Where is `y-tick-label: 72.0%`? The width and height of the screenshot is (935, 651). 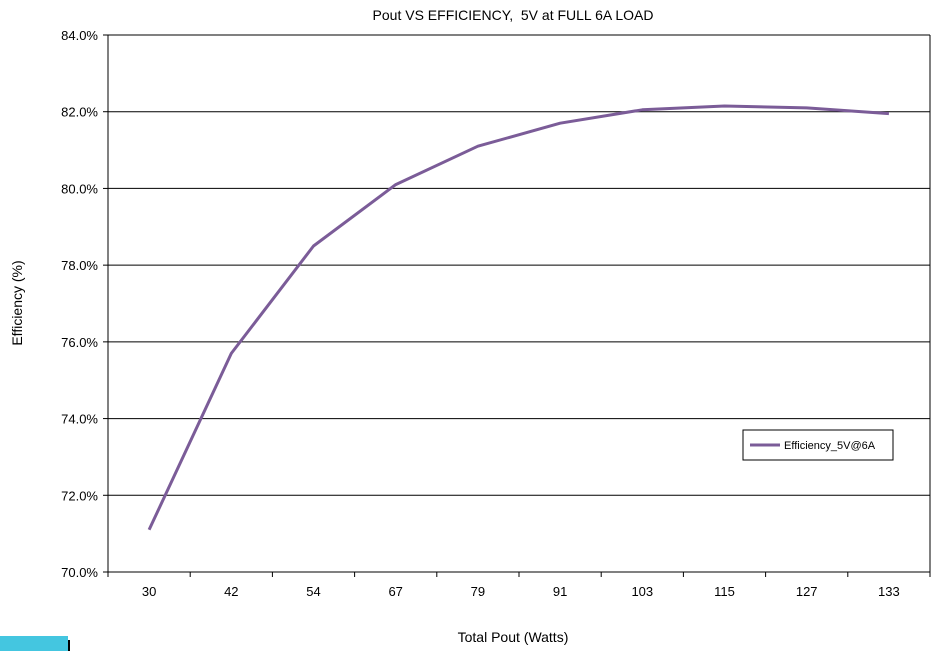
y-tick-label: 72.0% is located at coordinates (79, 495).